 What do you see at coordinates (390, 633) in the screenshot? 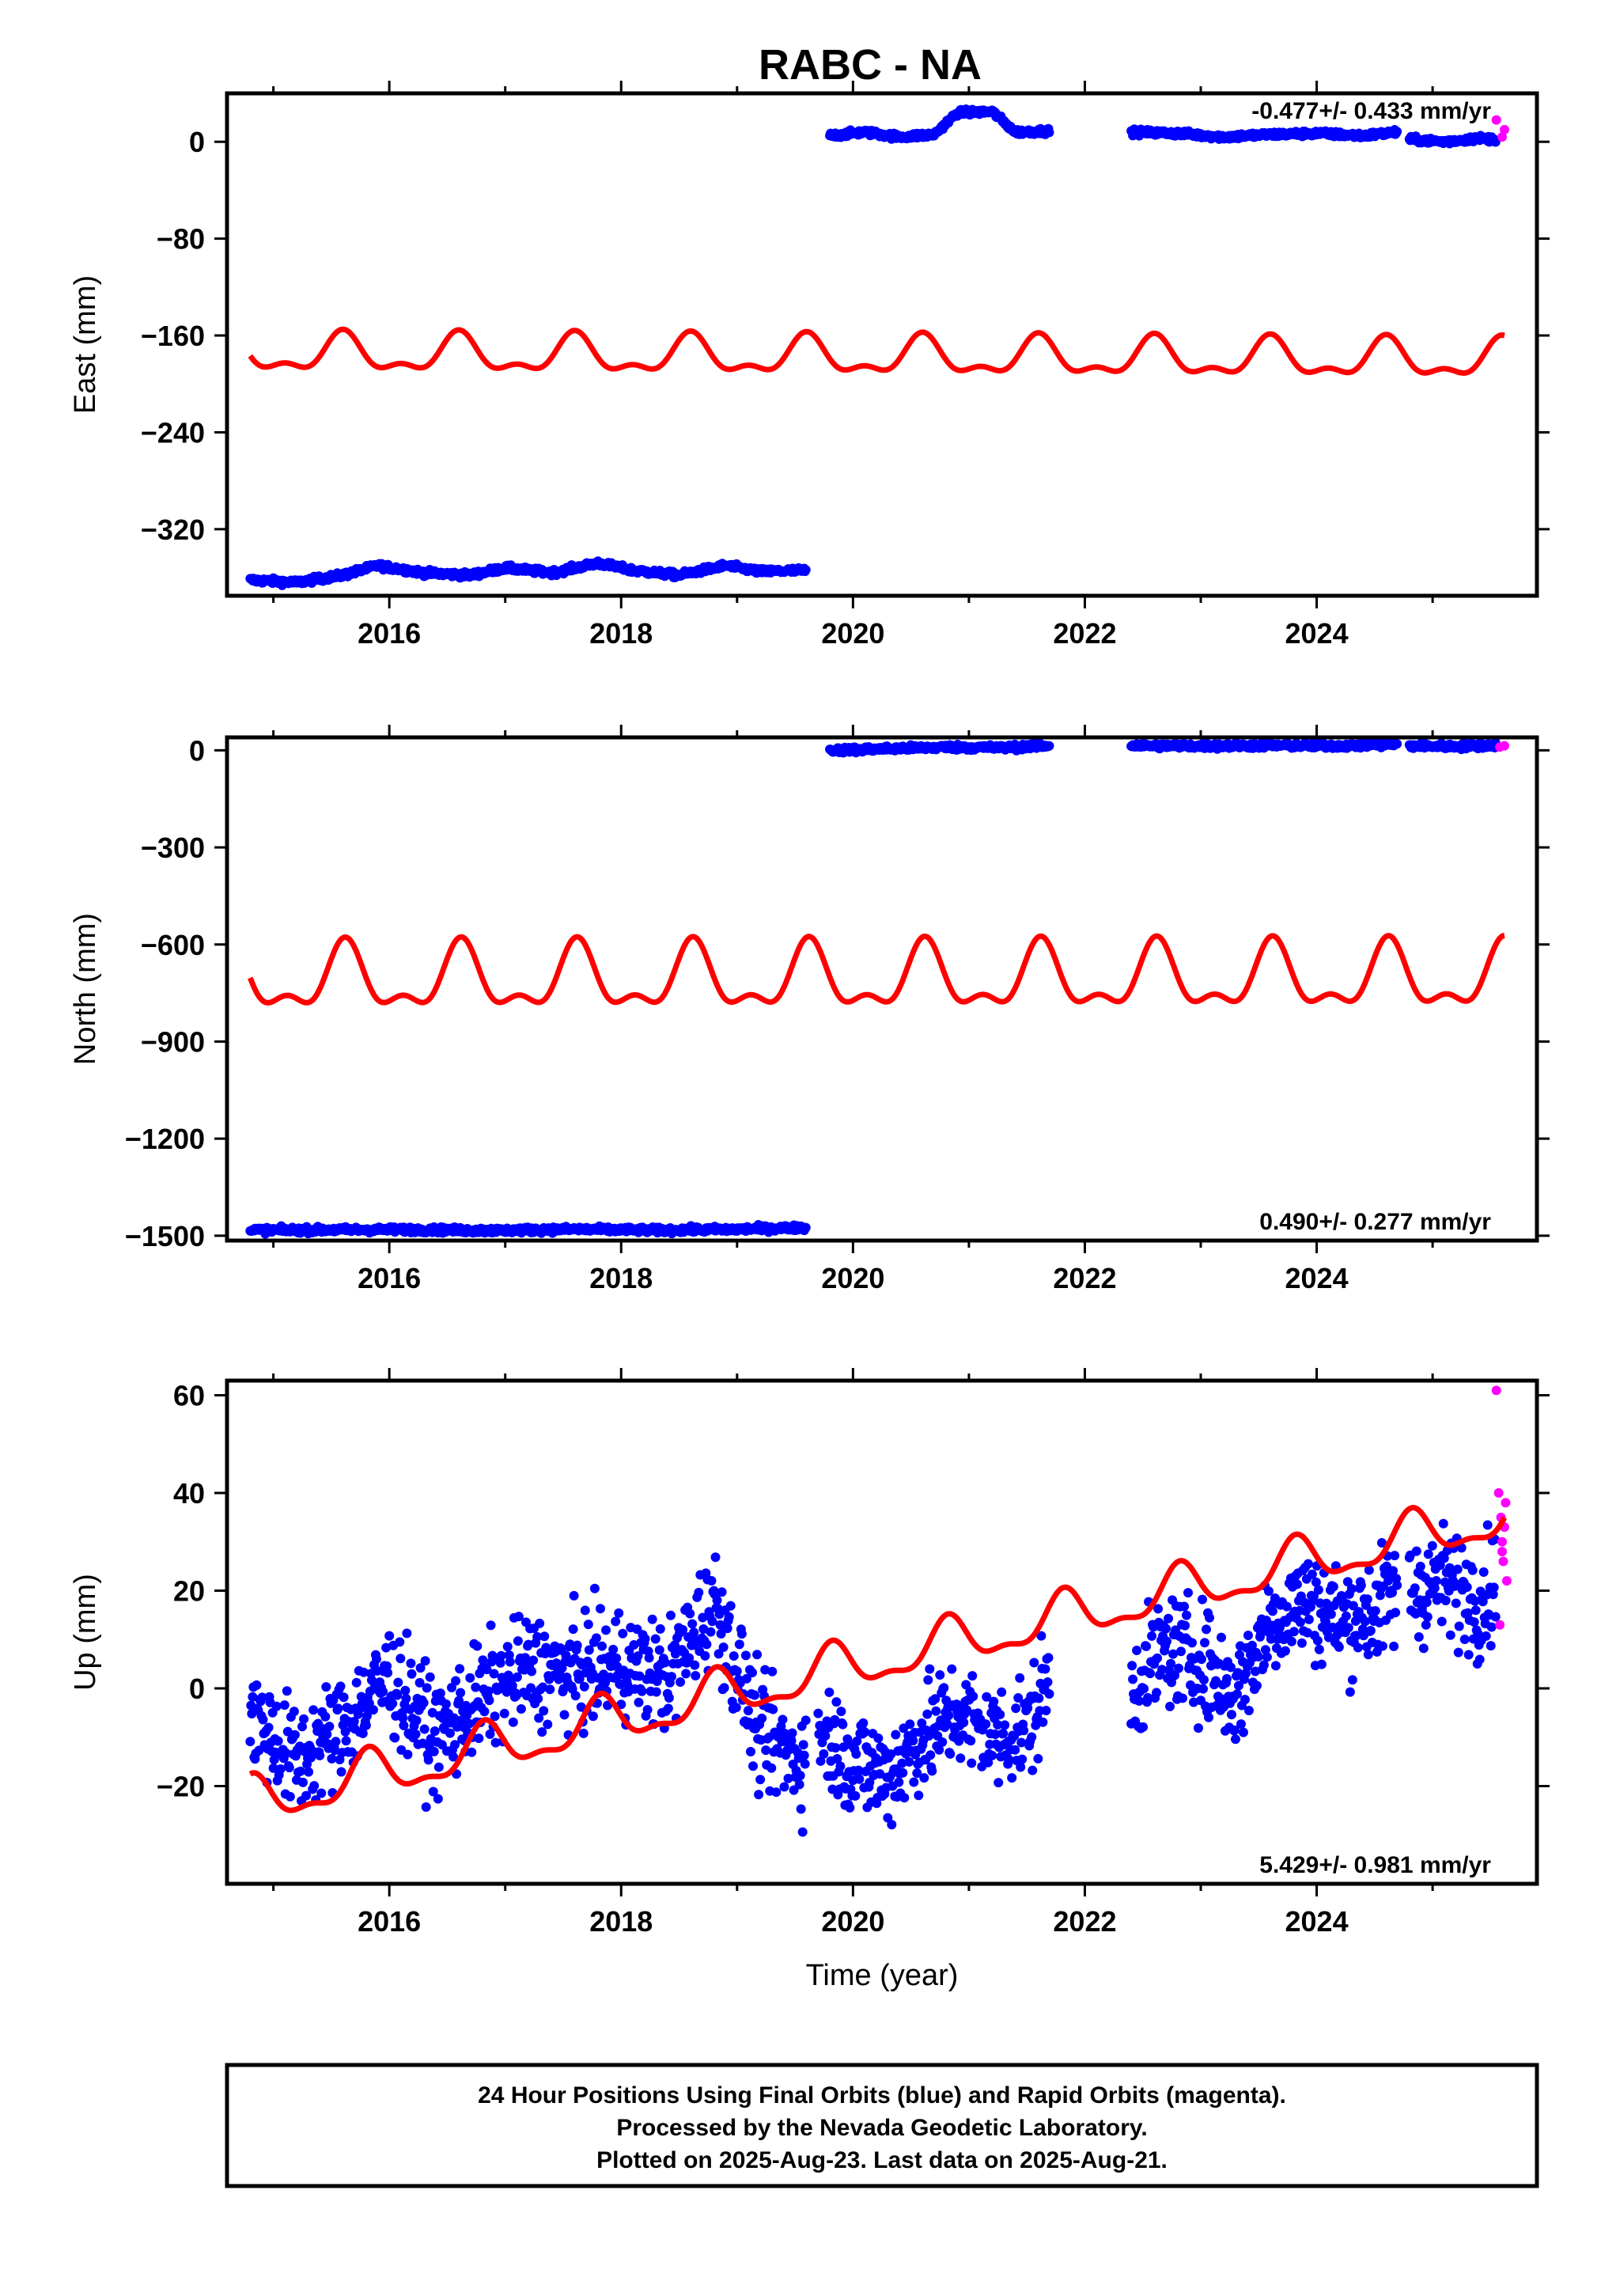
I see `east-xtick-label: 2016` at bounding box center [390, 633].